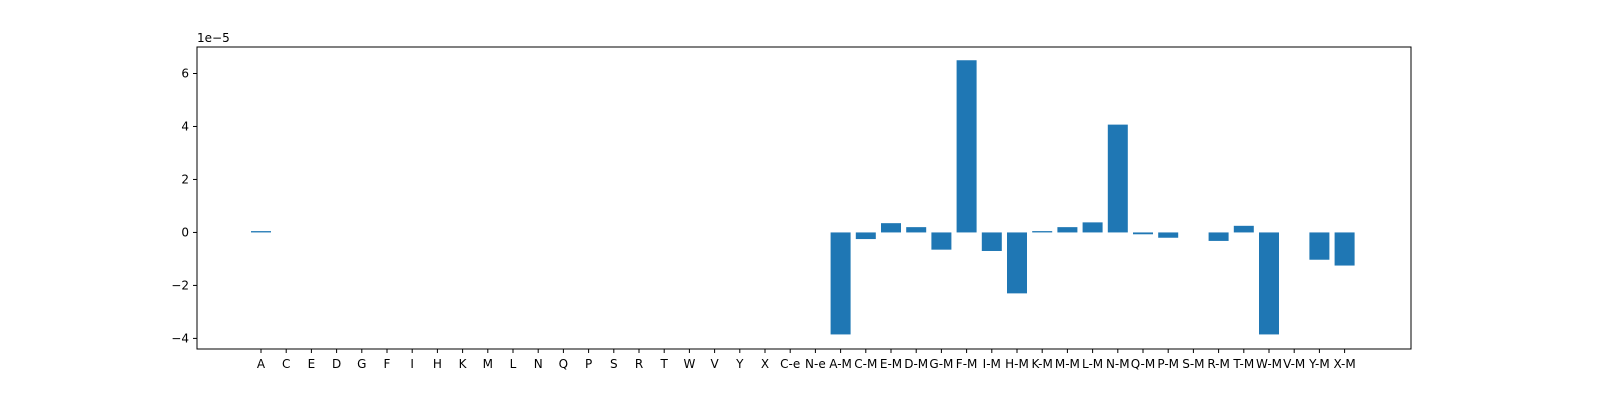 The height and width of the screenshot is (400, 1600). I want to click on y-tick-label: 4, so click(185, 126).